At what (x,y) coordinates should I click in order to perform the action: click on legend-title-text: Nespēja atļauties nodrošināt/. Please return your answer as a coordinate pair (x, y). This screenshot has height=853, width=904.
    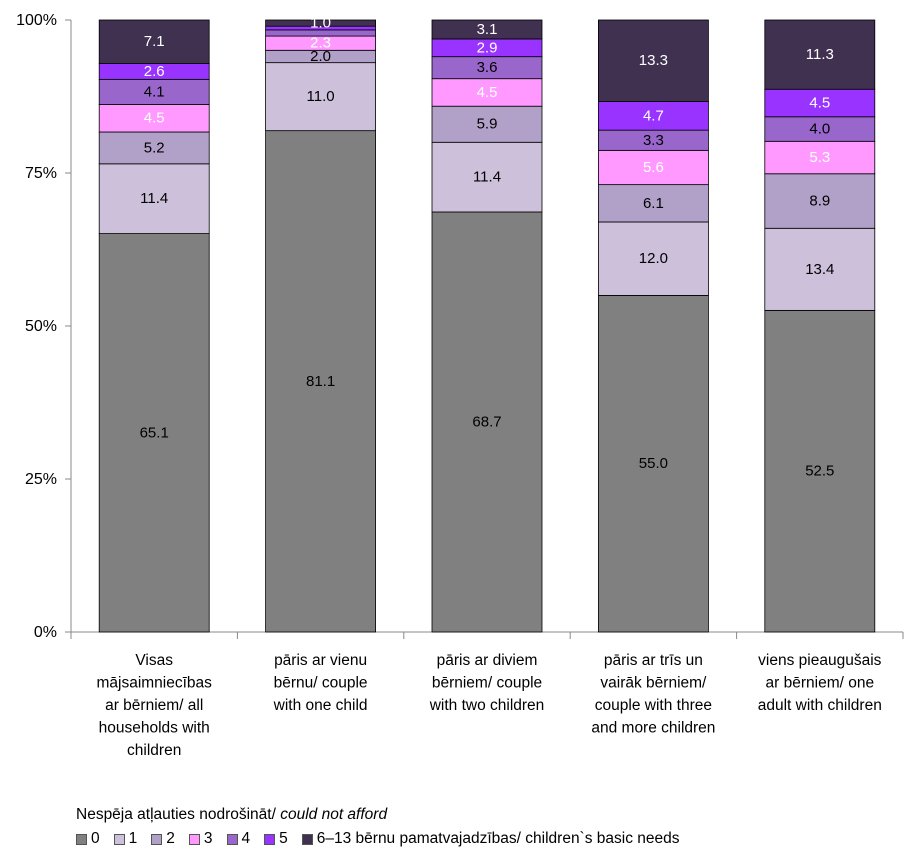
    Looking at the image, I should click on (176, 814).